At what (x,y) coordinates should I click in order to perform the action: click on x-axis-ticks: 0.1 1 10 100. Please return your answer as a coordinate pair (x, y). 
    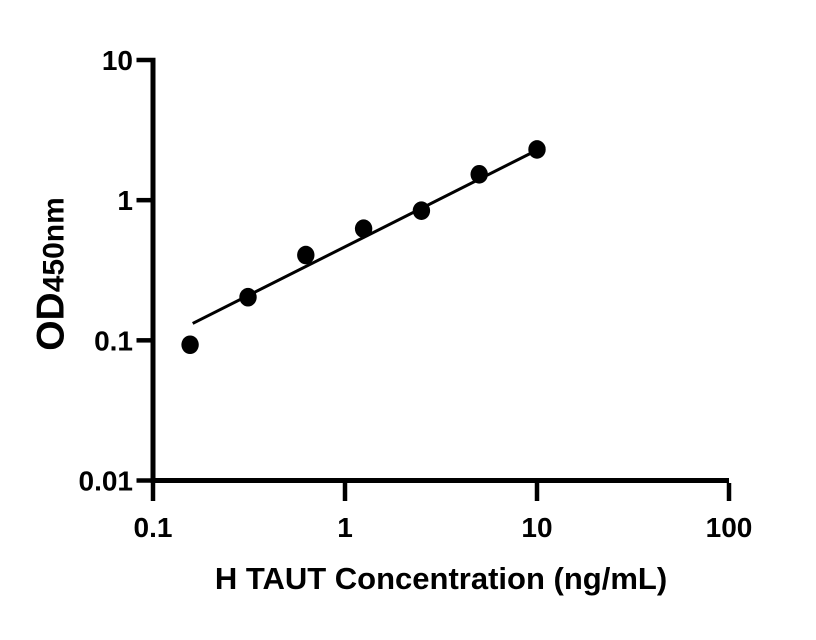
    Looking at the image, I should click on (443, 513).